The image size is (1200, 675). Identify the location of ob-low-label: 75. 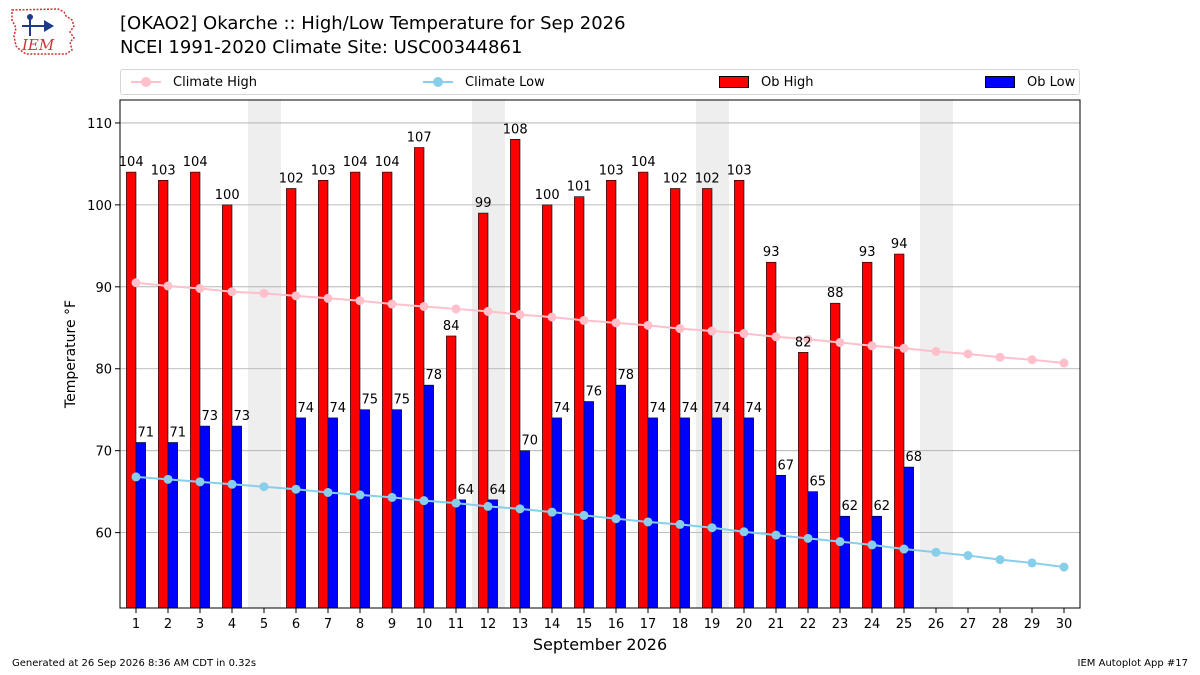
(370, 400).